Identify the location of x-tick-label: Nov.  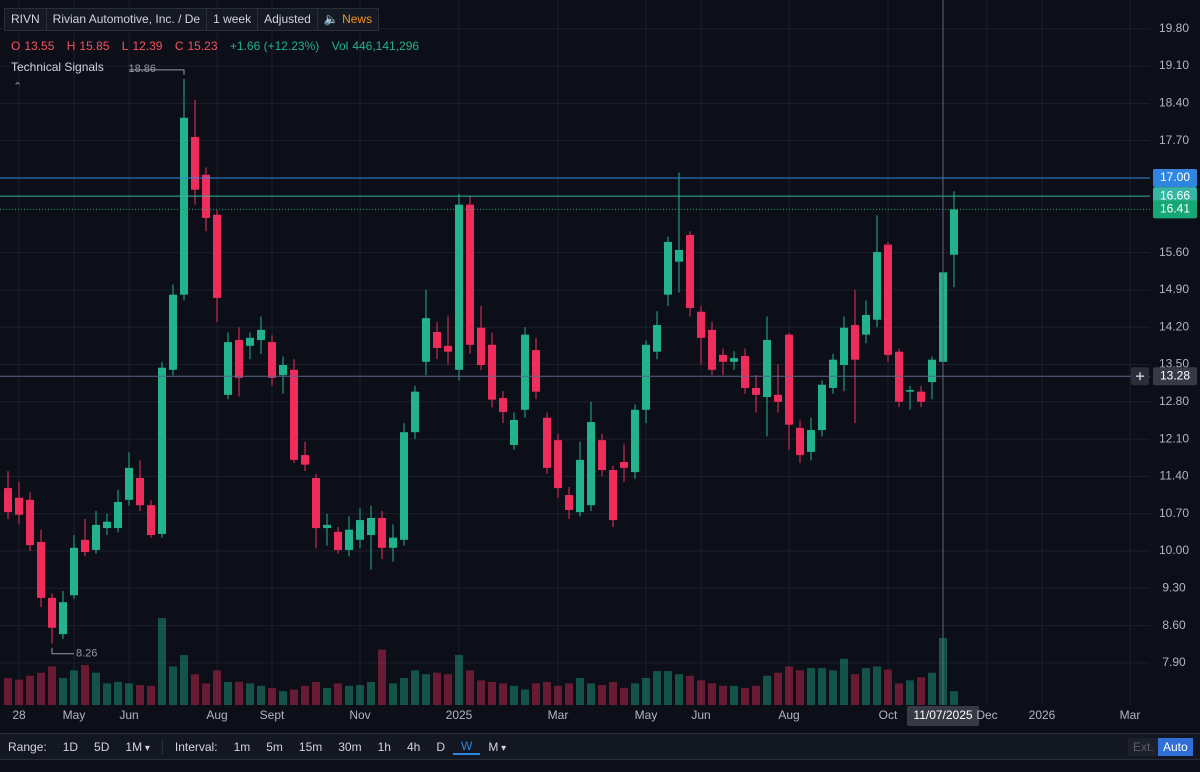
(359, 715).